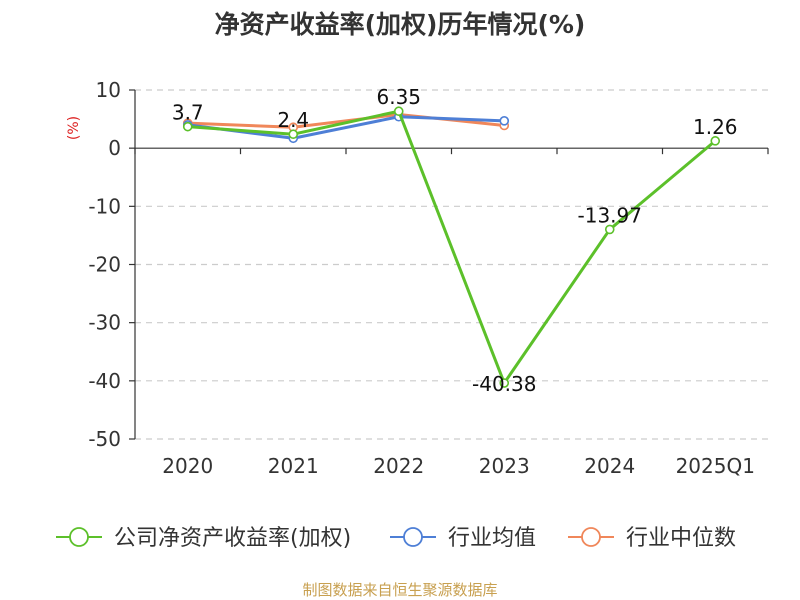  What do you see at coordinates (187, 466) in the screenshot?
I see `x-tick-label: 2020` at bounding box center [187, 466].